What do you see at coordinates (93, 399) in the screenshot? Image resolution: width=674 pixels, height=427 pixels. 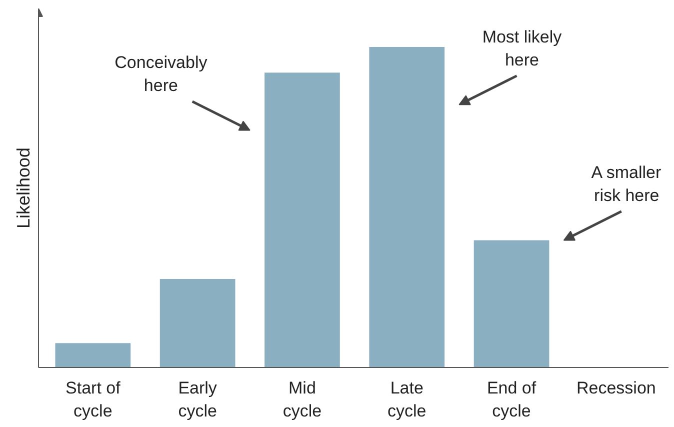 I see `x-tick-label: Start of cycle` at bounding box center [93, 399].